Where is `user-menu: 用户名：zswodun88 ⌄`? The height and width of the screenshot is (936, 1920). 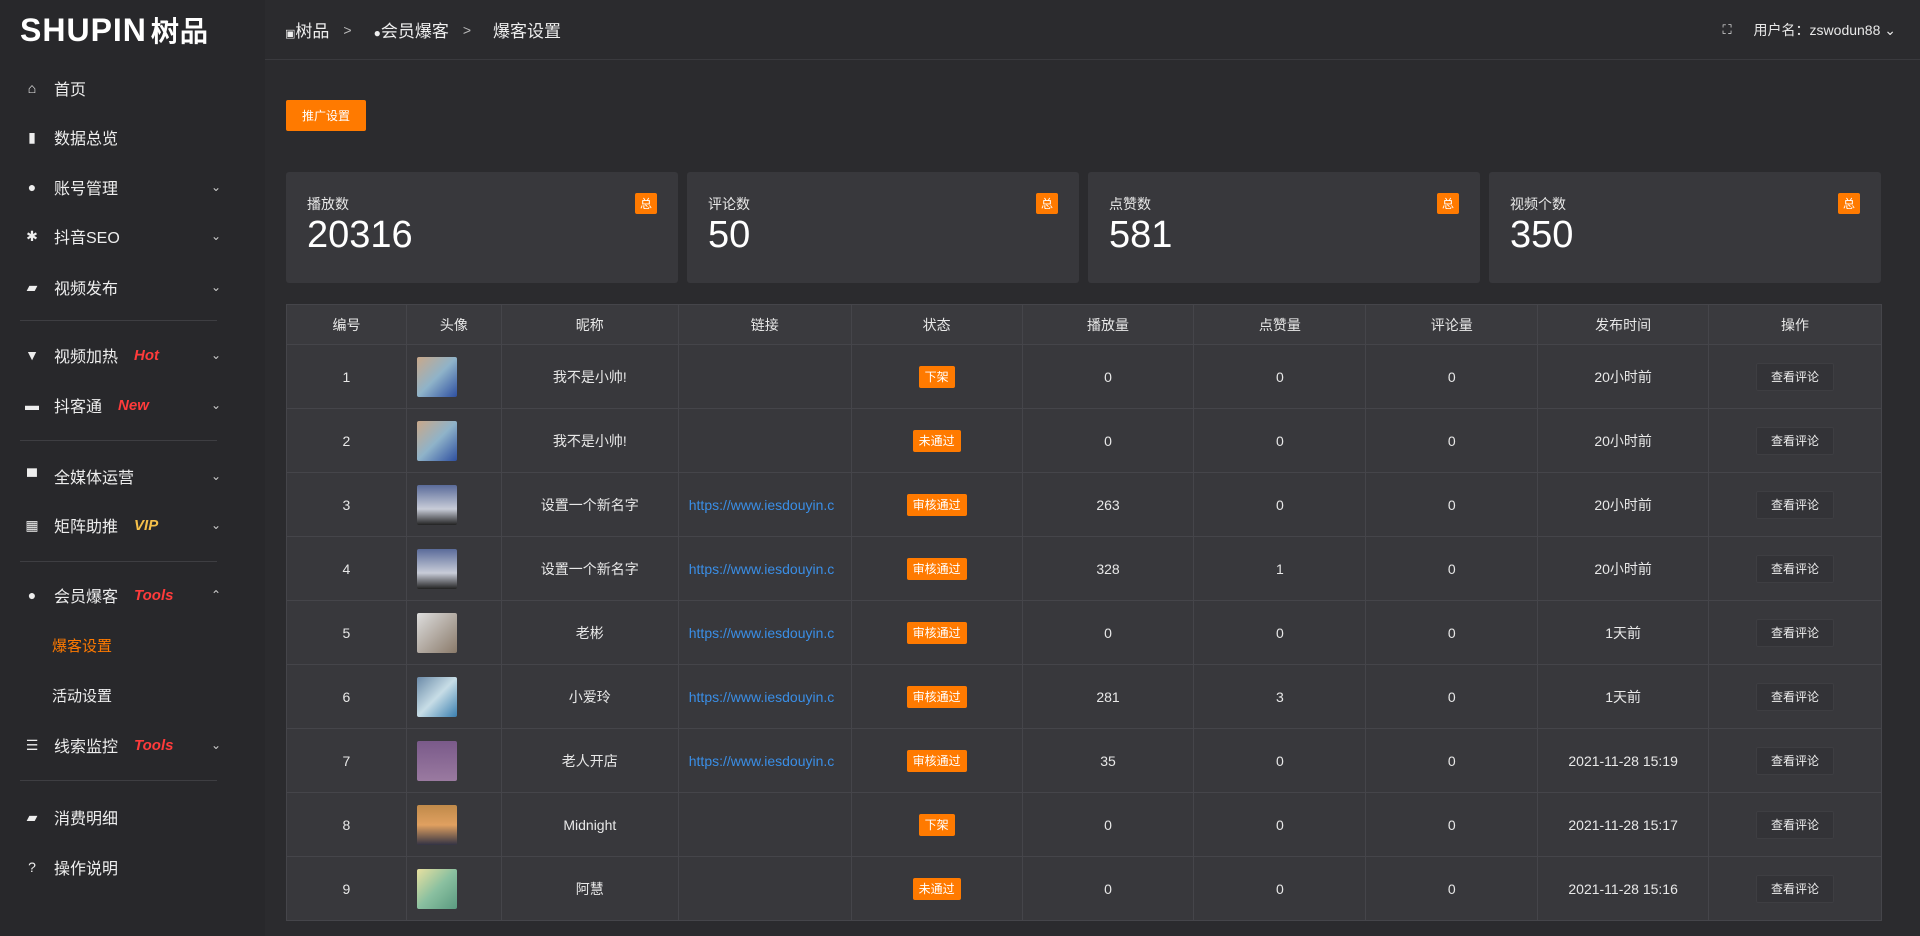 user-menu: 用户名：zswodun88 ⌄ is located at coordinates (1824, 30).